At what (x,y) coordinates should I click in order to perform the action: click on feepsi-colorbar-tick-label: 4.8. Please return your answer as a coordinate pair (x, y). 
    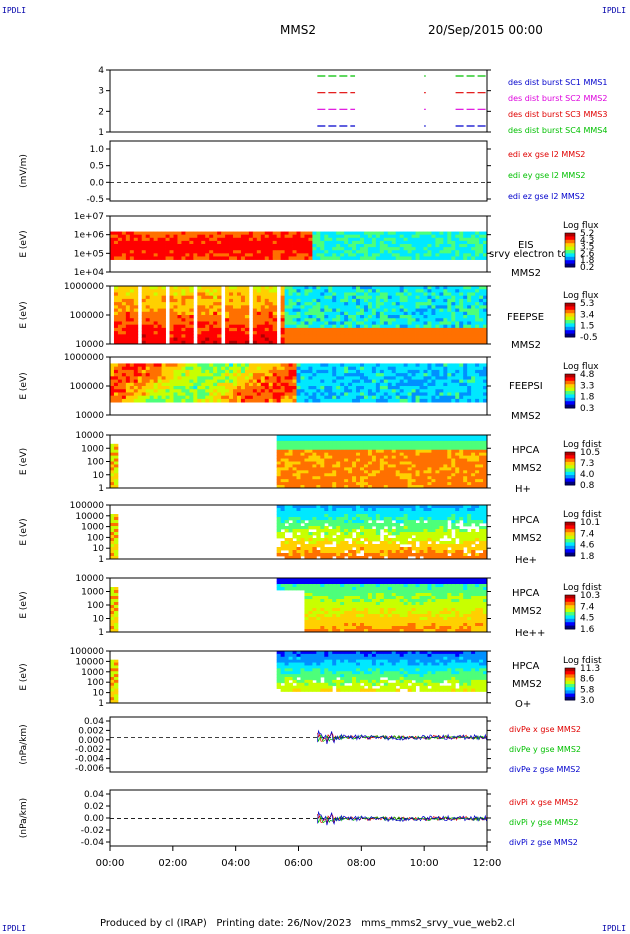
    Looking at the image, I should click on (587, 375).